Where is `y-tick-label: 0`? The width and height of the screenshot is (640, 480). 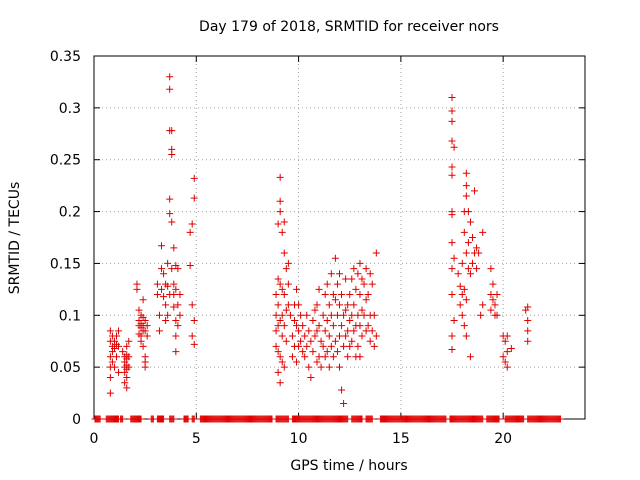 y-tick-label: 0 is located at coordinates (76, 420).